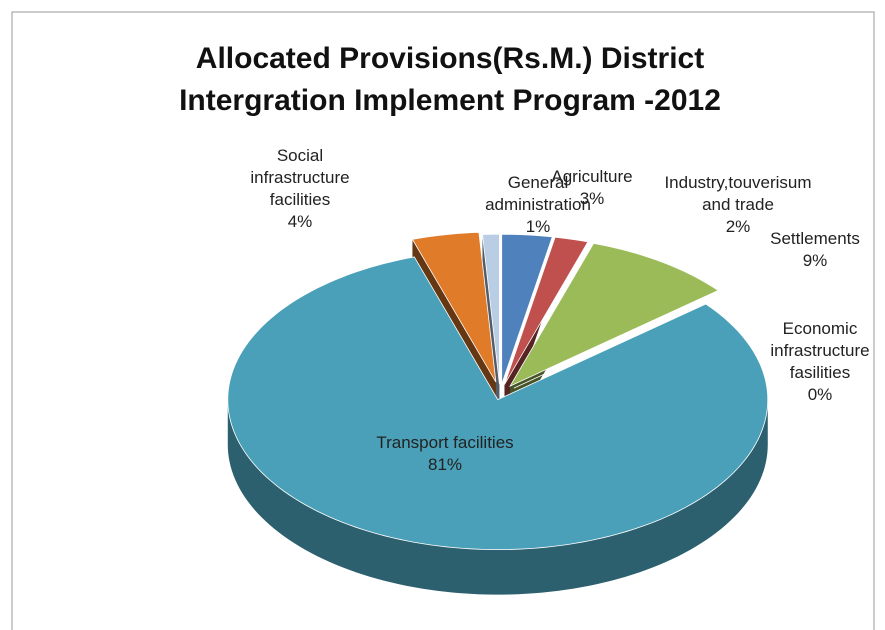 The width and height of the screenshot is (885, 630). Describe the element at coordinates (815, 250) in the screenshot. I see `slice-label: Settlements 9%` at that location.